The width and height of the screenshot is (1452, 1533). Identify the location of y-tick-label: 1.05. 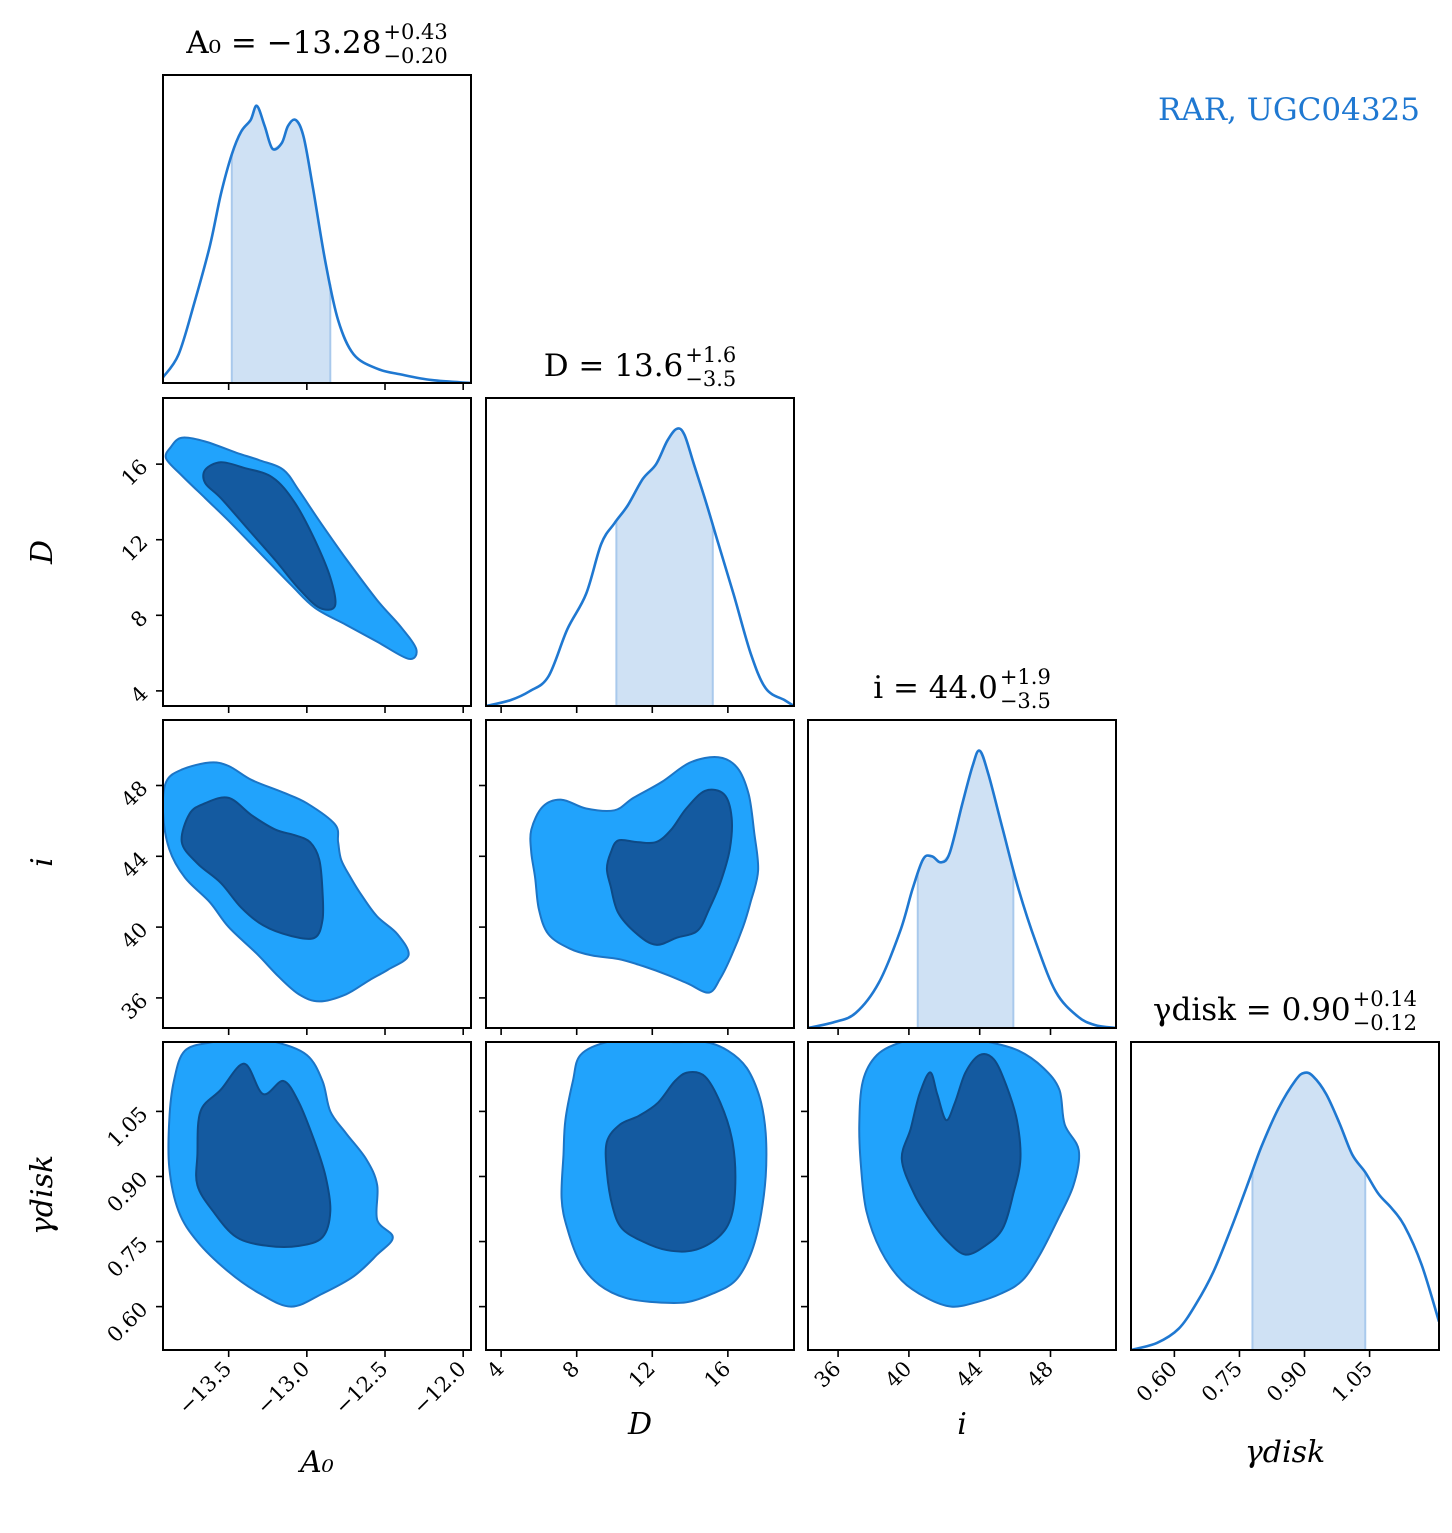
(127, 1127).